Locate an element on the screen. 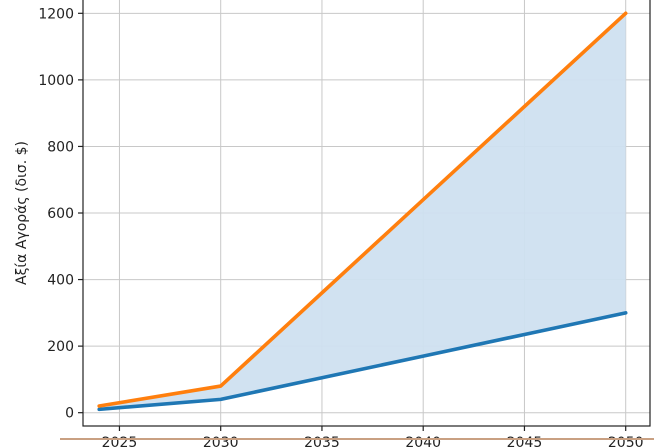 Image resolution: width=654 pixels, height=448 pixels. x-tick-label: 2045 is located at coordinates (525, 441).